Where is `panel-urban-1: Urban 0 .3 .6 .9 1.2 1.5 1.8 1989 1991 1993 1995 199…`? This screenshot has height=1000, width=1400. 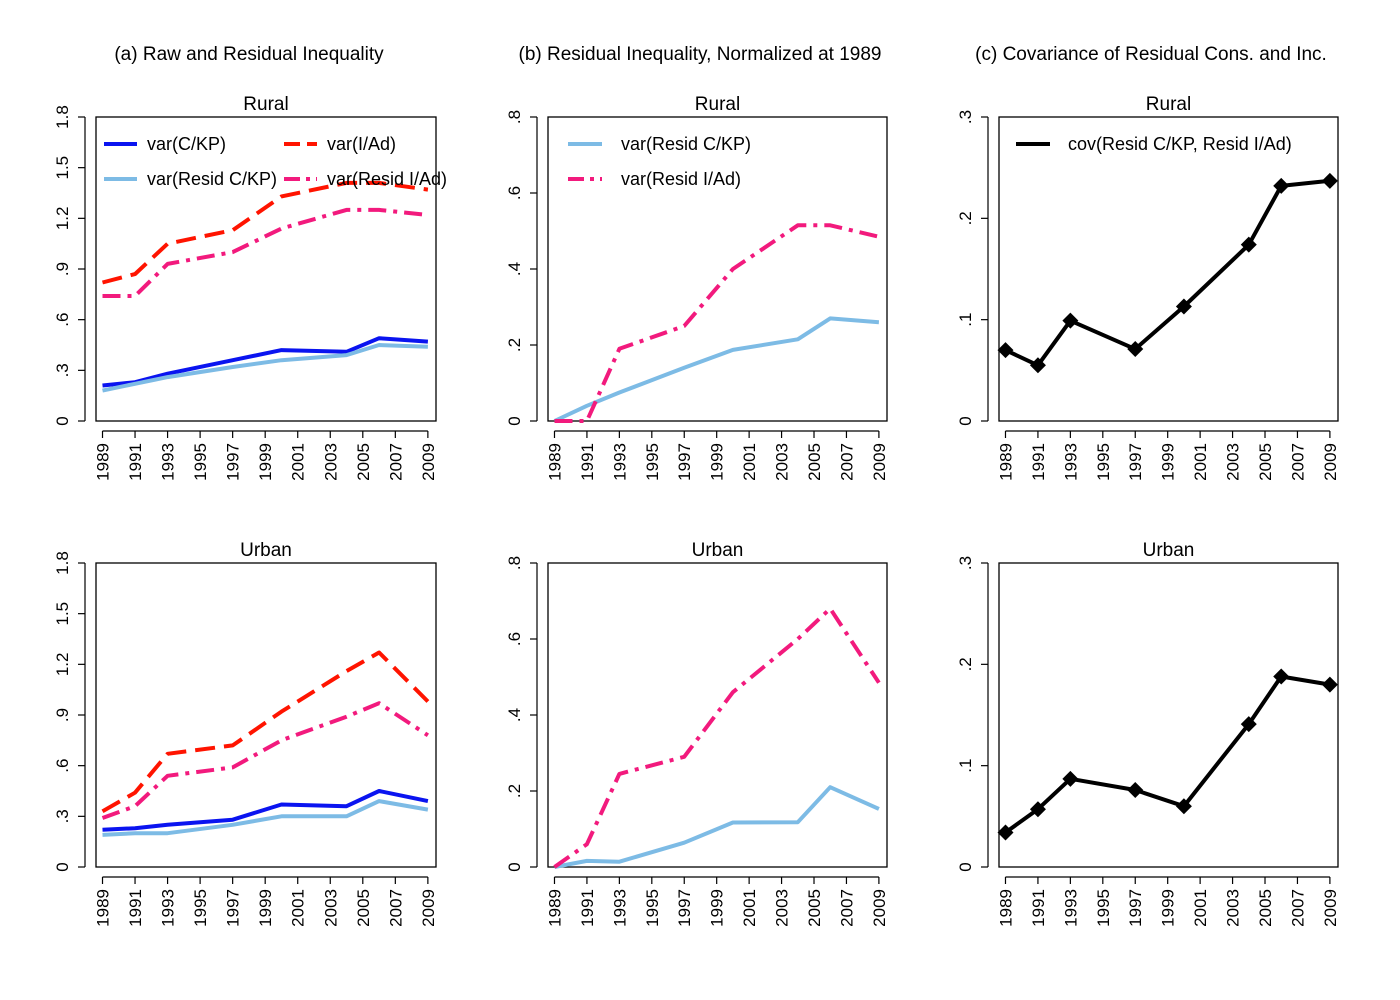 panel-urban-1: Urban 0 .3 .6 .9 1.2 1.5 1.8 1989 1991 1993 1995 199… is located at coordinates (245, 733).